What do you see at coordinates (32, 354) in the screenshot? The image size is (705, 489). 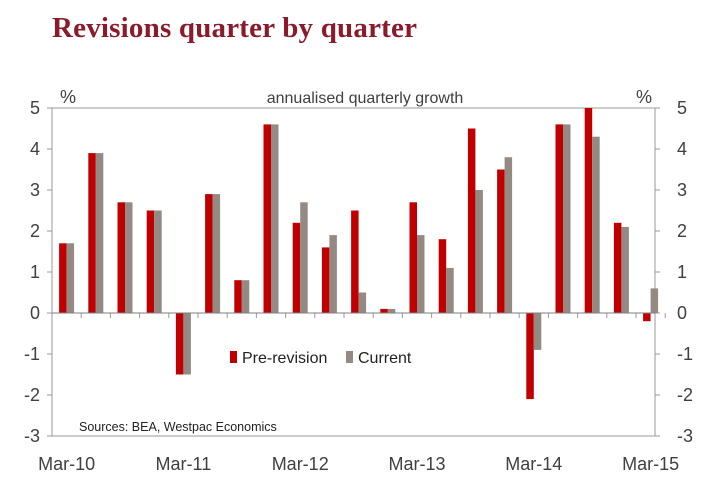 I see `left-tick-label: -1` at bounding box center [32, 354].